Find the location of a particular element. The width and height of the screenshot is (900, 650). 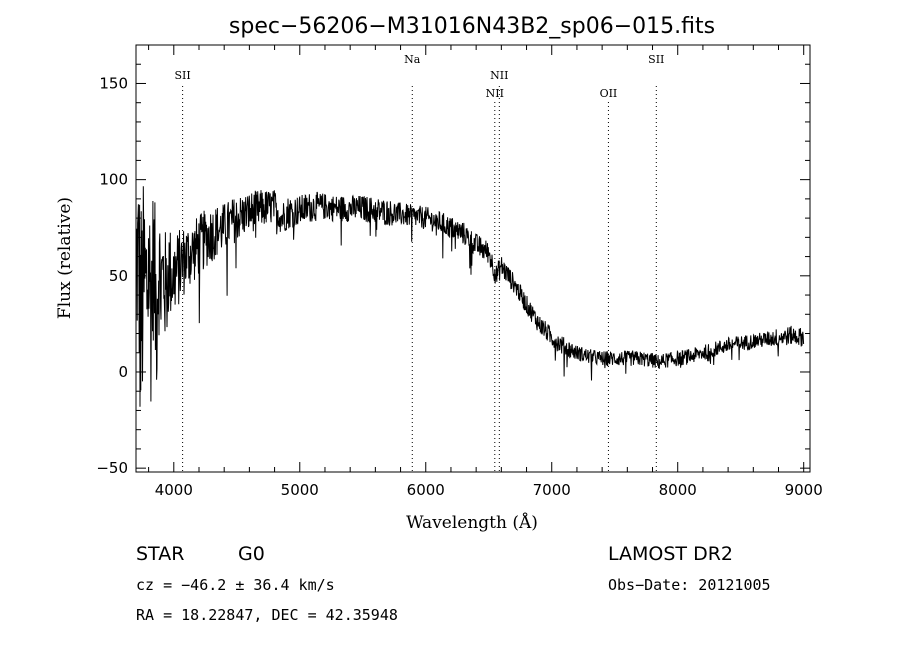

object-class: STAR is located at coordinates (160, 554).